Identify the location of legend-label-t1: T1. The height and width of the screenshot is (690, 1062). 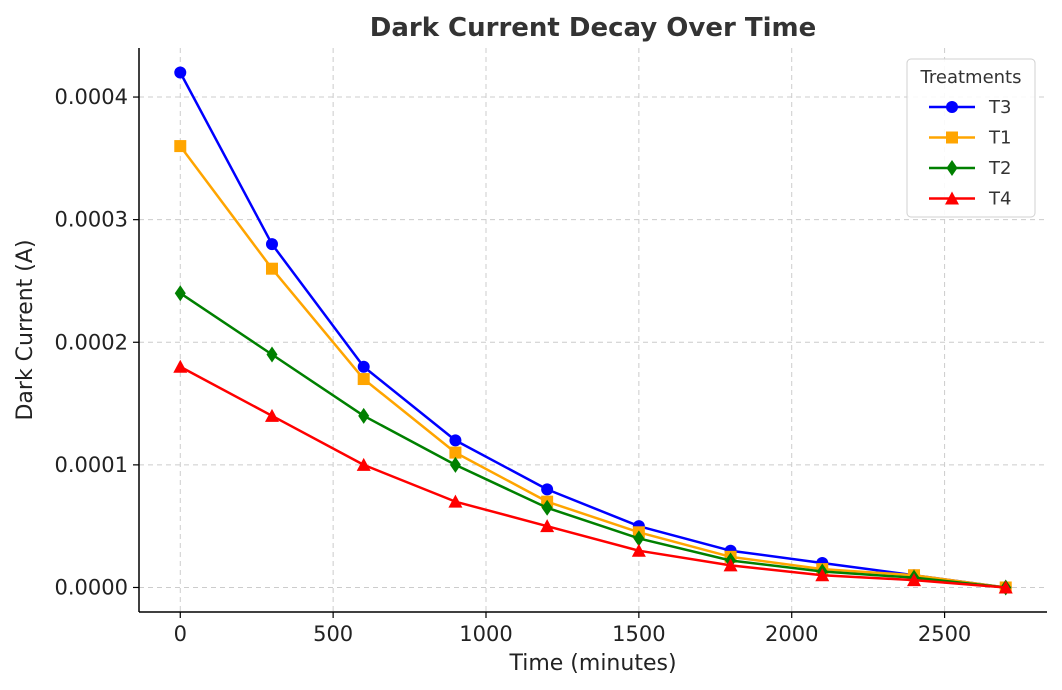
(999, 138).